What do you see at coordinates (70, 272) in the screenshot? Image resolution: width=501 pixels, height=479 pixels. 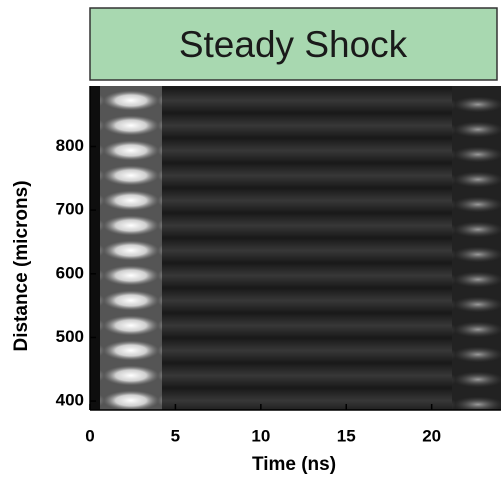 I see `y-tick-label: 600` at bounding box center [70, 272].